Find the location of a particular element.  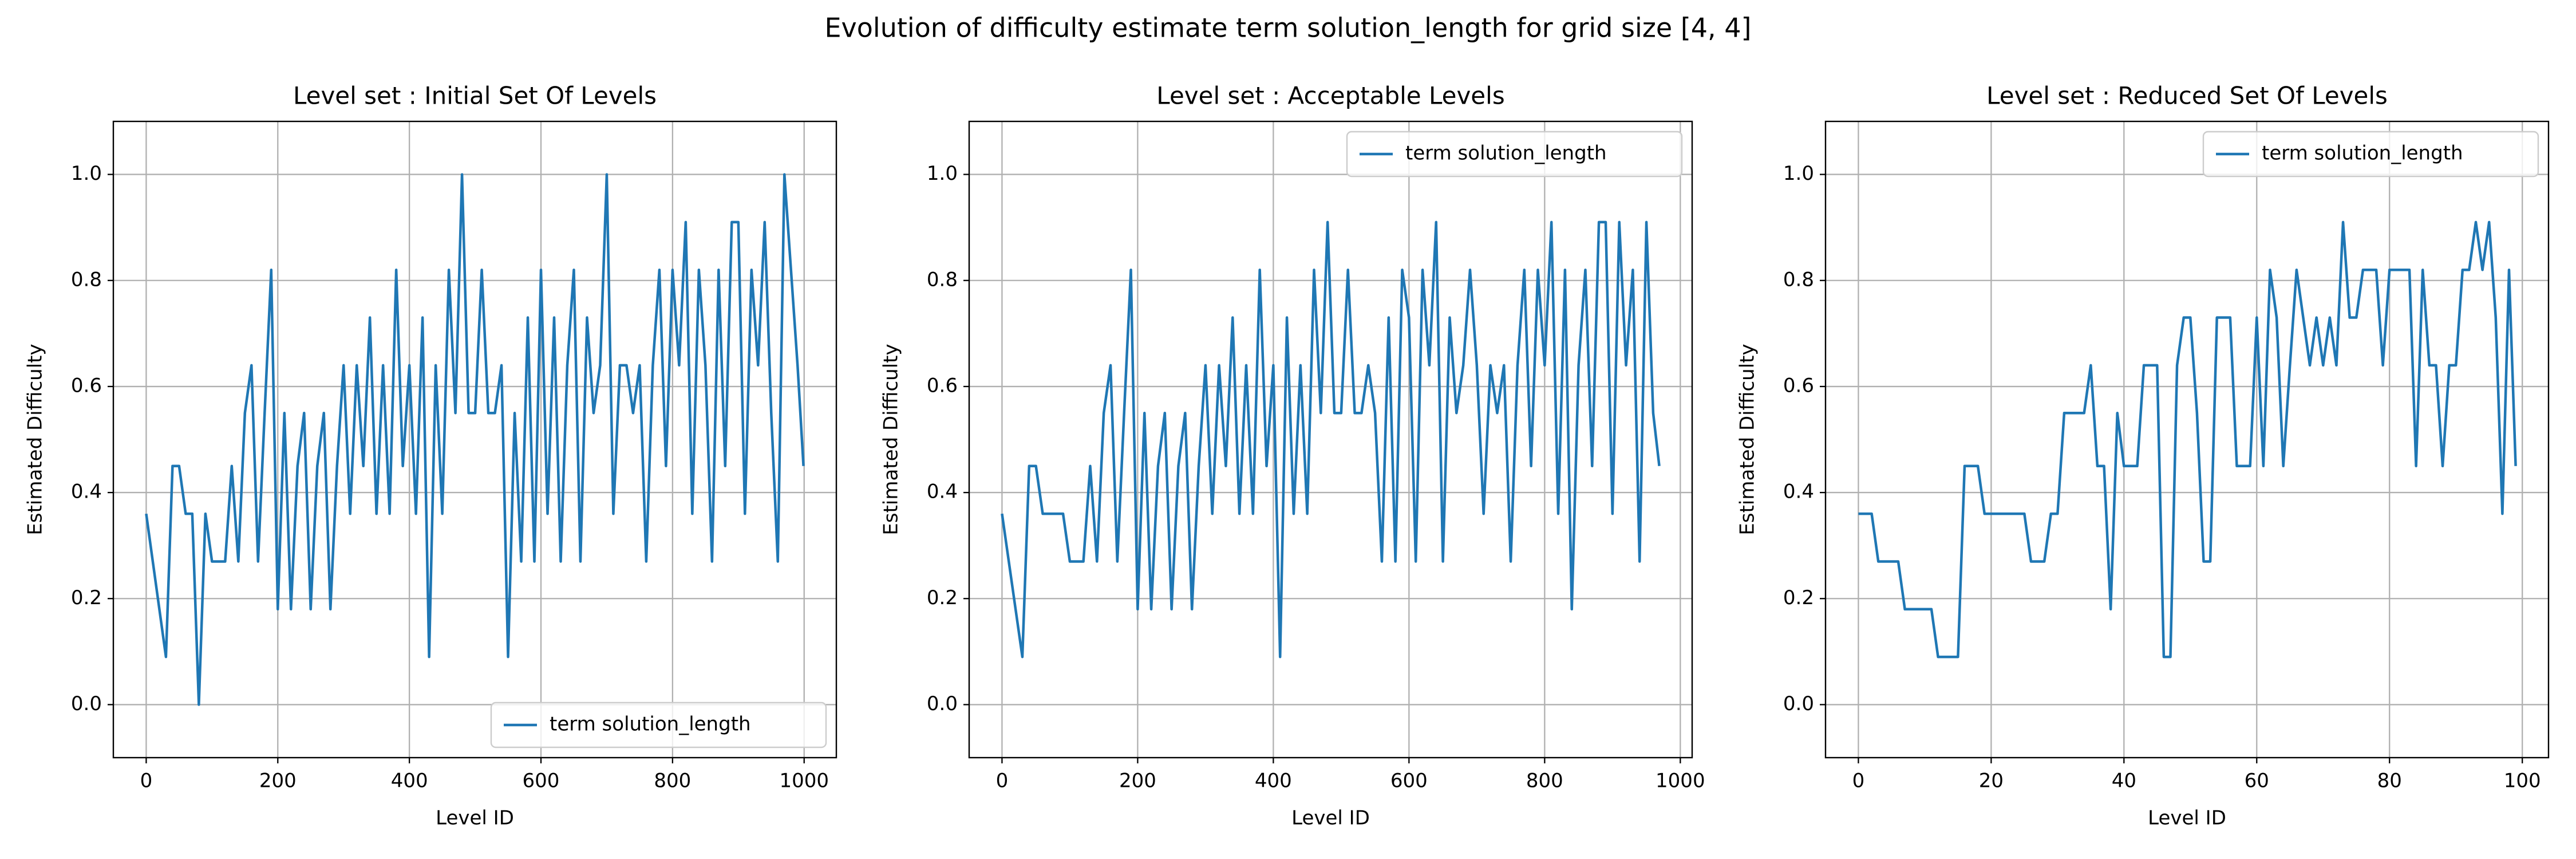

x-tick-label: 20 is located at coordinates (1991, 781).